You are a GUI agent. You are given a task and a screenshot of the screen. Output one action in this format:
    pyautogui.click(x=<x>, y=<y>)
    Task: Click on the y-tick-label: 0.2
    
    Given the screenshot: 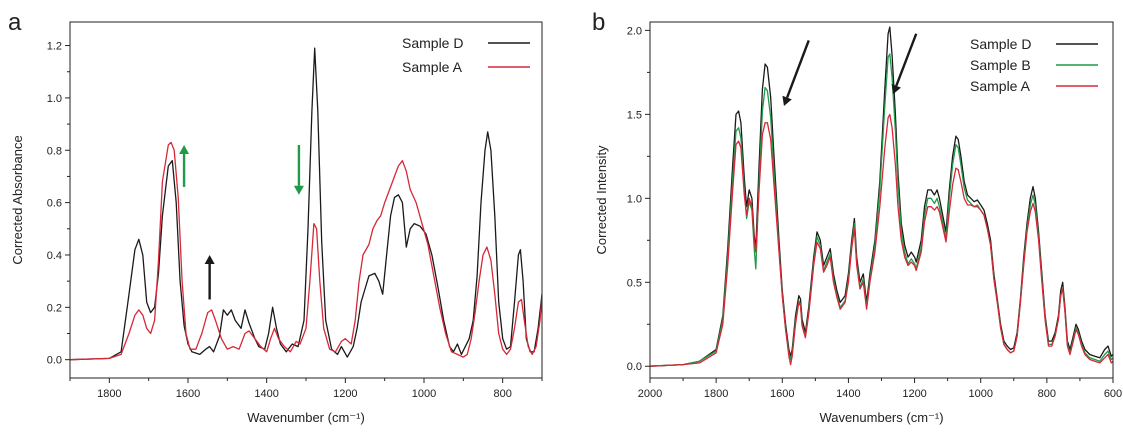 What is the action you would take?
    pyautogui.click(x=54, y=308)
    